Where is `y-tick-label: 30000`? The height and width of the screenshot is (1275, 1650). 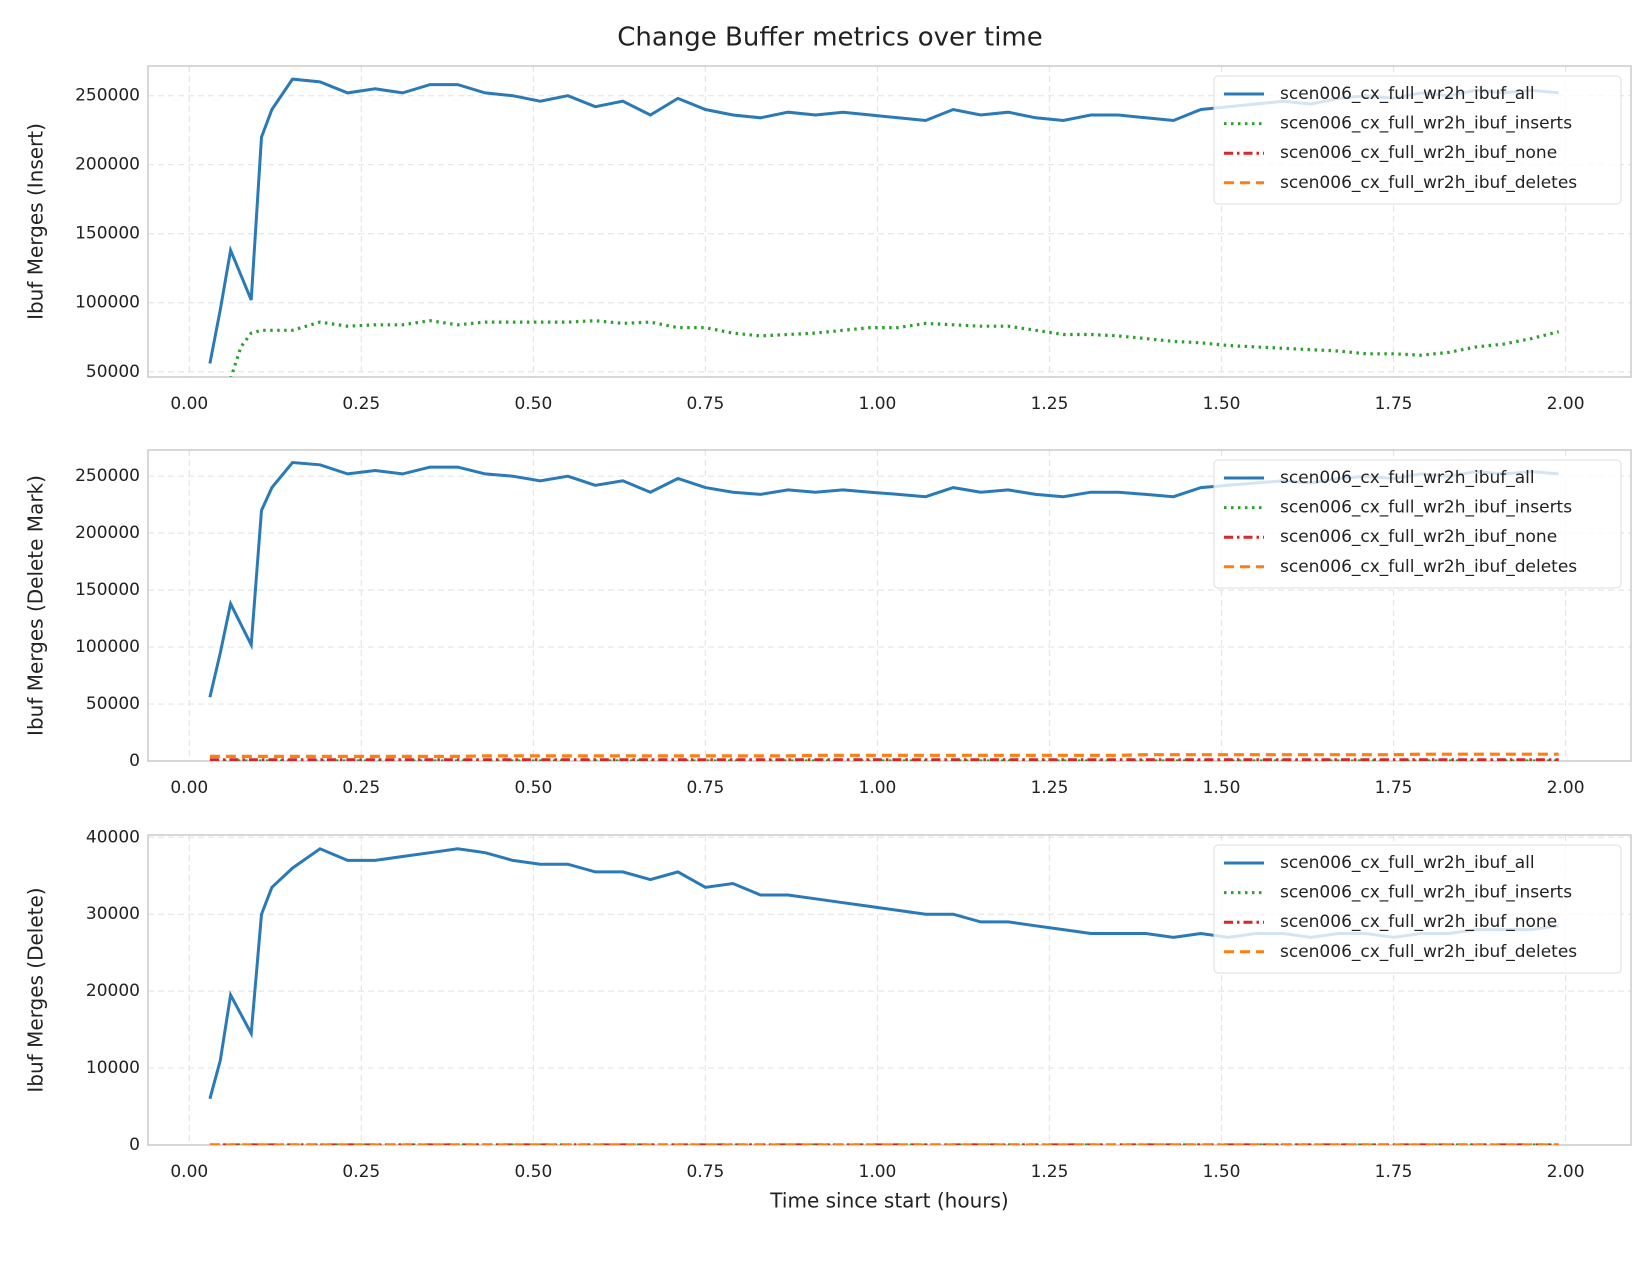 y-tick-label: 30000 is located at coordinates (113, 914).